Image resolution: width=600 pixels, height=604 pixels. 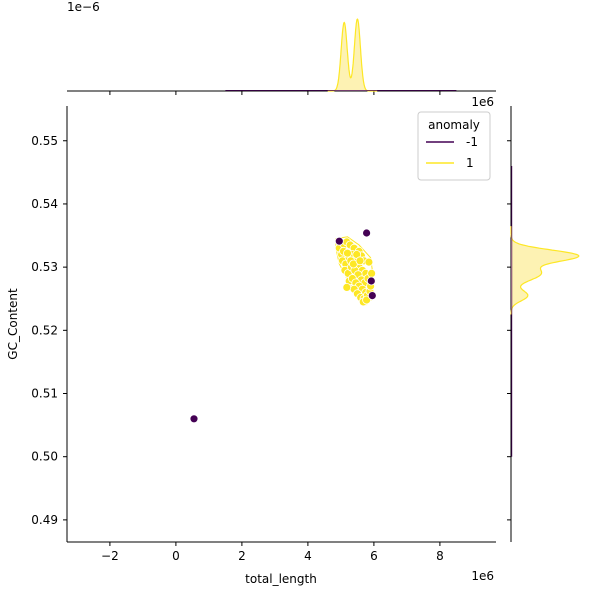 What do you see at coordinates (176, 556) in the screenshot?
I see `x-tick-label: 0` at bounding box center [176, 556].